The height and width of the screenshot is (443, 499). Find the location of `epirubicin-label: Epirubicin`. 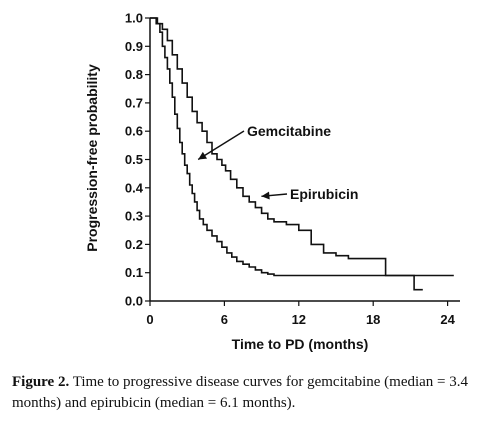

epirubicin-label: Epirubicin is located at coordinates (324, 194).